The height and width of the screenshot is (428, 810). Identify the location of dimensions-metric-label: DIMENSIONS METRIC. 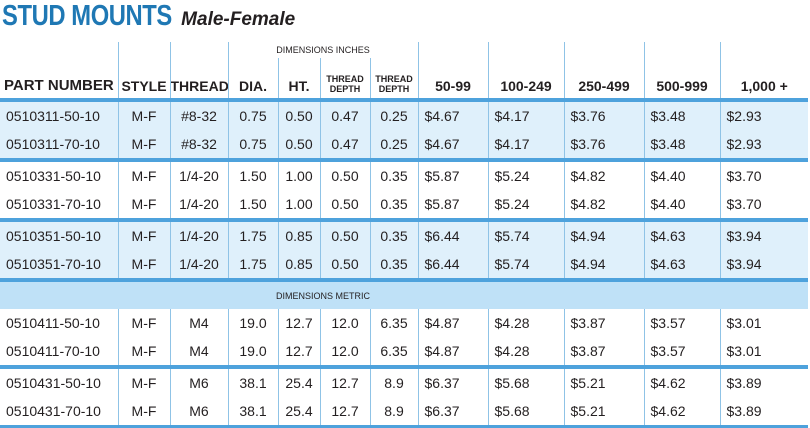
(323, 293).